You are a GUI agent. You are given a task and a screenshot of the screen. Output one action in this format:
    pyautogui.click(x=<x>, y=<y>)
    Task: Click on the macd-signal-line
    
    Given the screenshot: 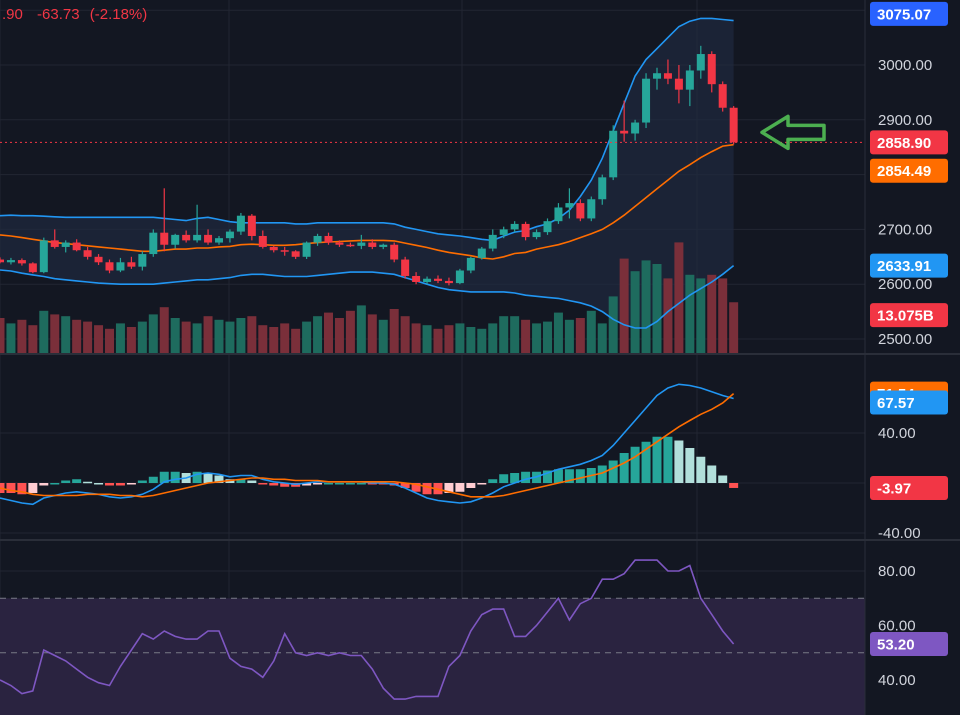 What is the action you would take?
    pyautogui.click(x=367, y=445)
    